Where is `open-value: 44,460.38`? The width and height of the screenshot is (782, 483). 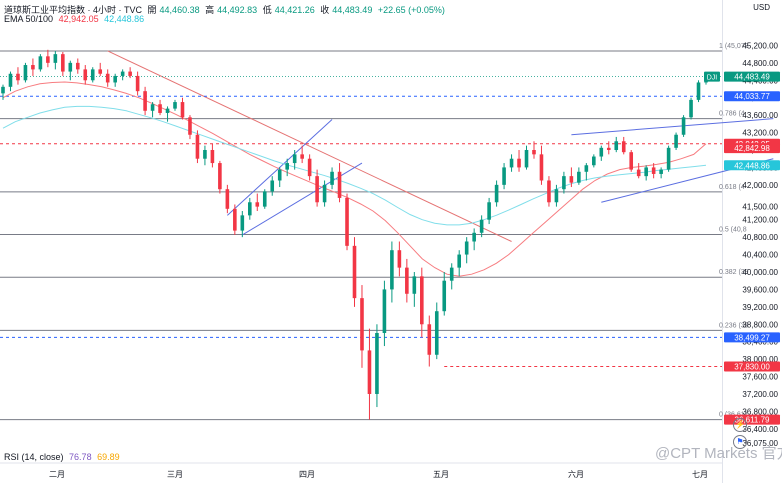
open-value: 44,460.38 is located at coordinates (179, 10).